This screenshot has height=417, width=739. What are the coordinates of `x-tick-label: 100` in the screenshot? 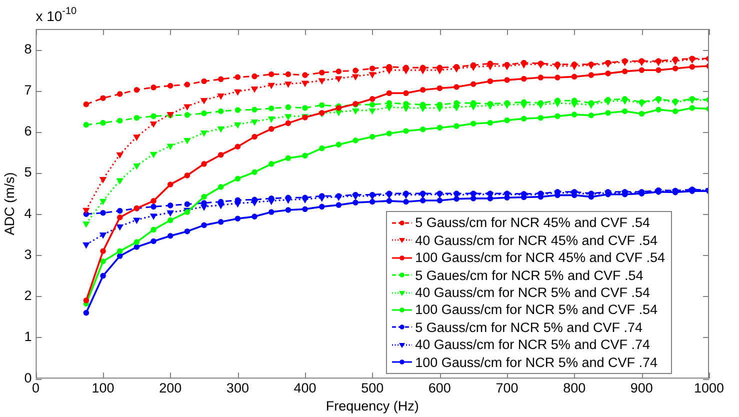 It's located at (103, 388).